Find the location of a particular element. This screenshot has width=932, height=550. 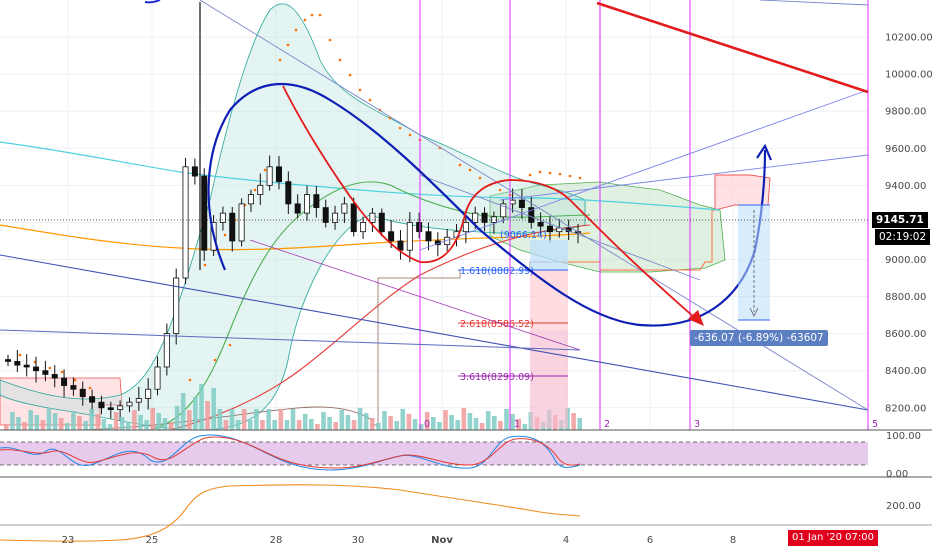

stoch-k-line is located at coordinates (290, 452).